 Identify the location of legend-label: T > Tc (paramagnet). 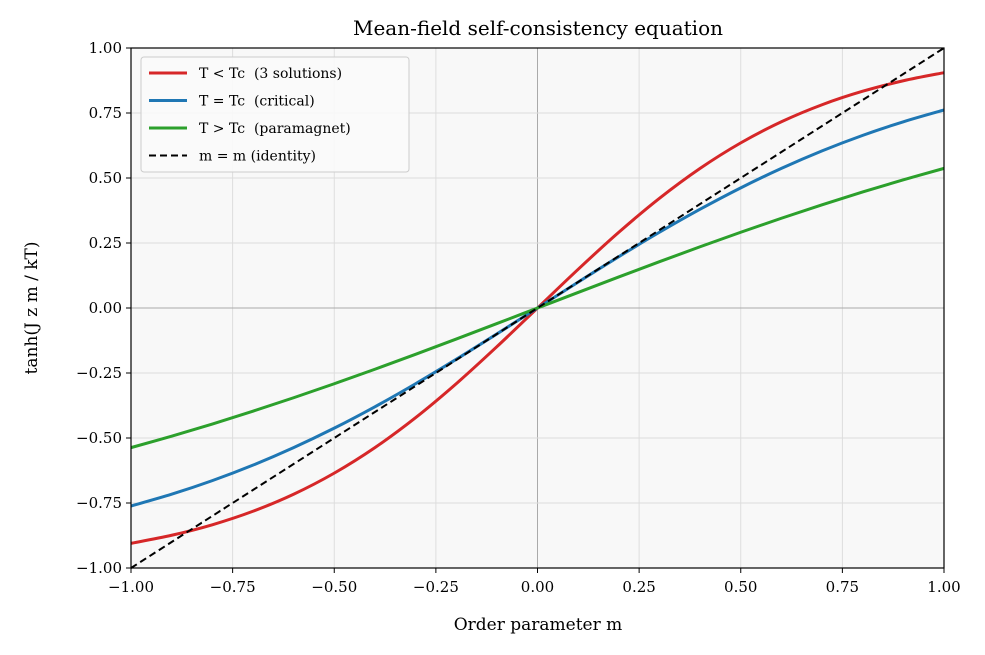
(275, 129).